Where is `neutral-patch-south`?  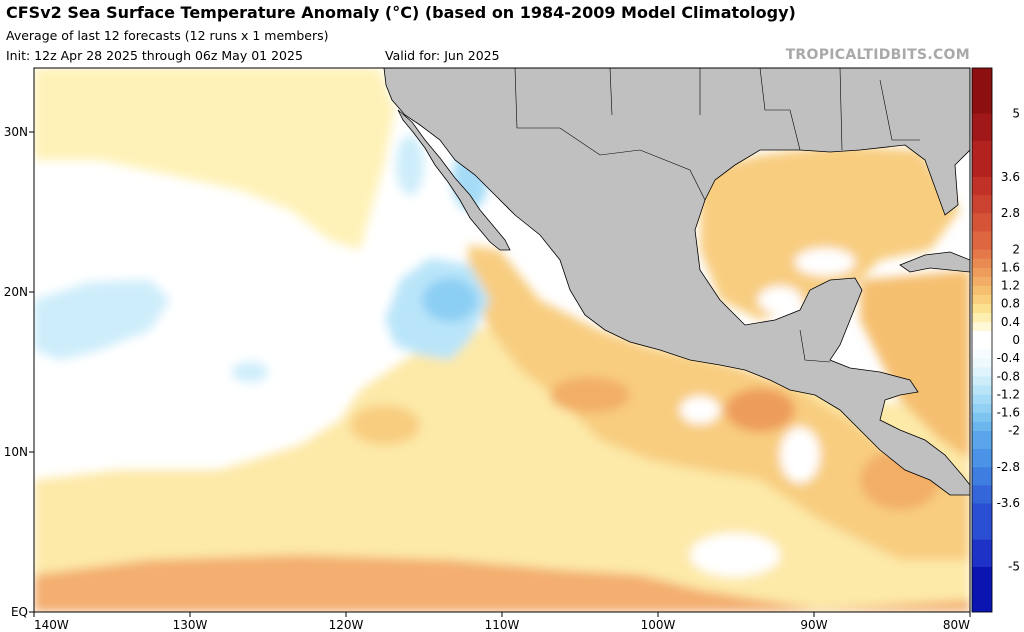
neutral-patch-south is located at coordinates (800, 455).